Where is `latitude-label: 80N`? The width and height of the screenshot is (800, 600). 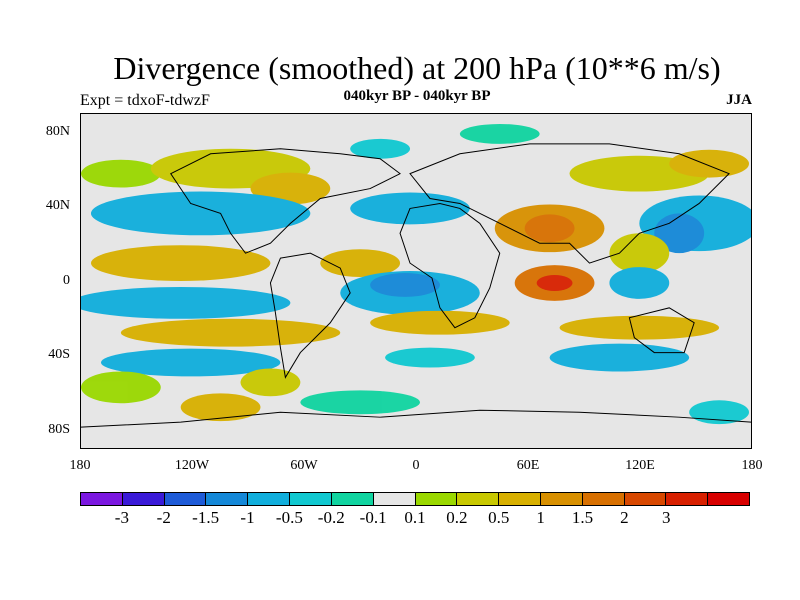
latitude-label: 80N is located at coordinates (57, 131).